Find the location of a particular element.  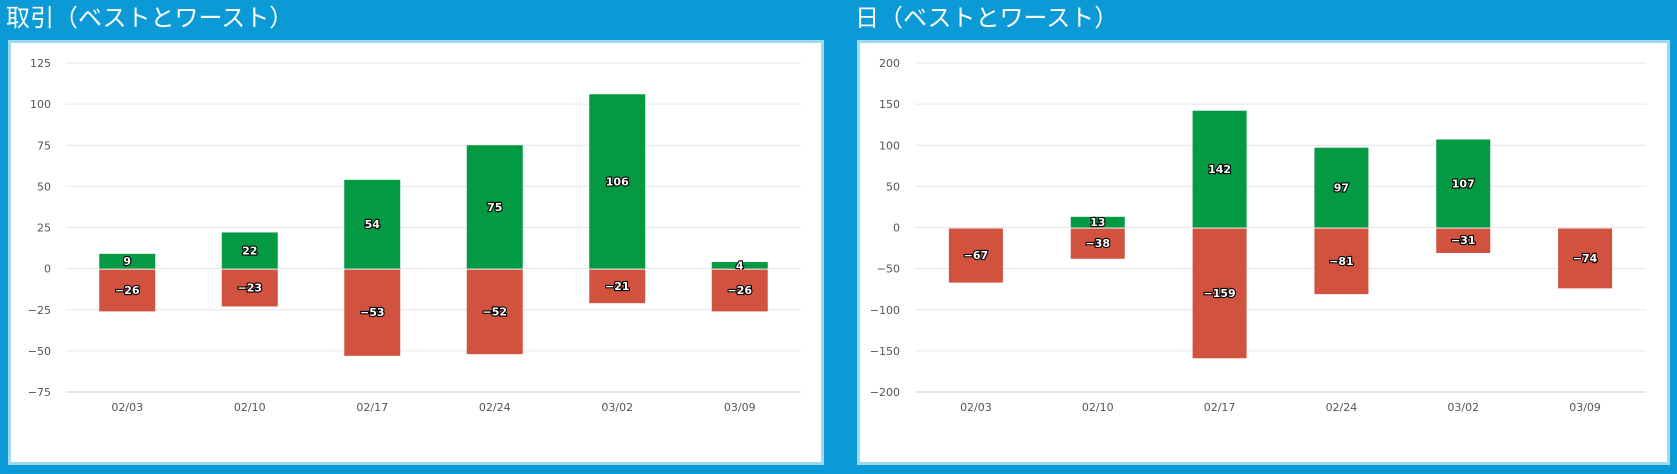

bar-data-label: −81 is located at coordinates (1341, 261).